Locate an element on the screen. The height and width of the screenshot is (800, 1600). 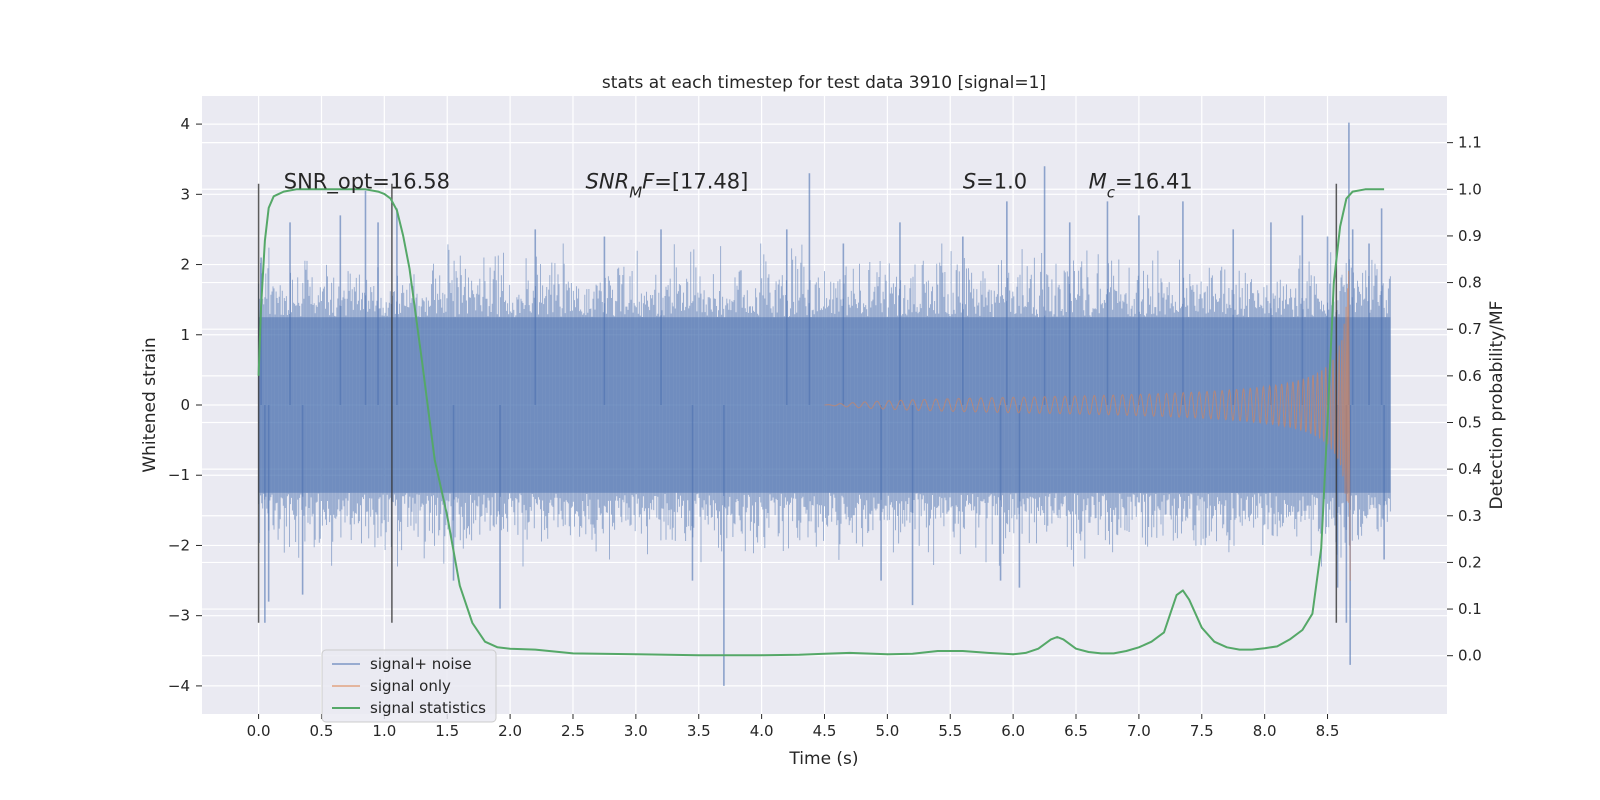
x-tick-label: 6.0 is located at coordinates (1013, 731).